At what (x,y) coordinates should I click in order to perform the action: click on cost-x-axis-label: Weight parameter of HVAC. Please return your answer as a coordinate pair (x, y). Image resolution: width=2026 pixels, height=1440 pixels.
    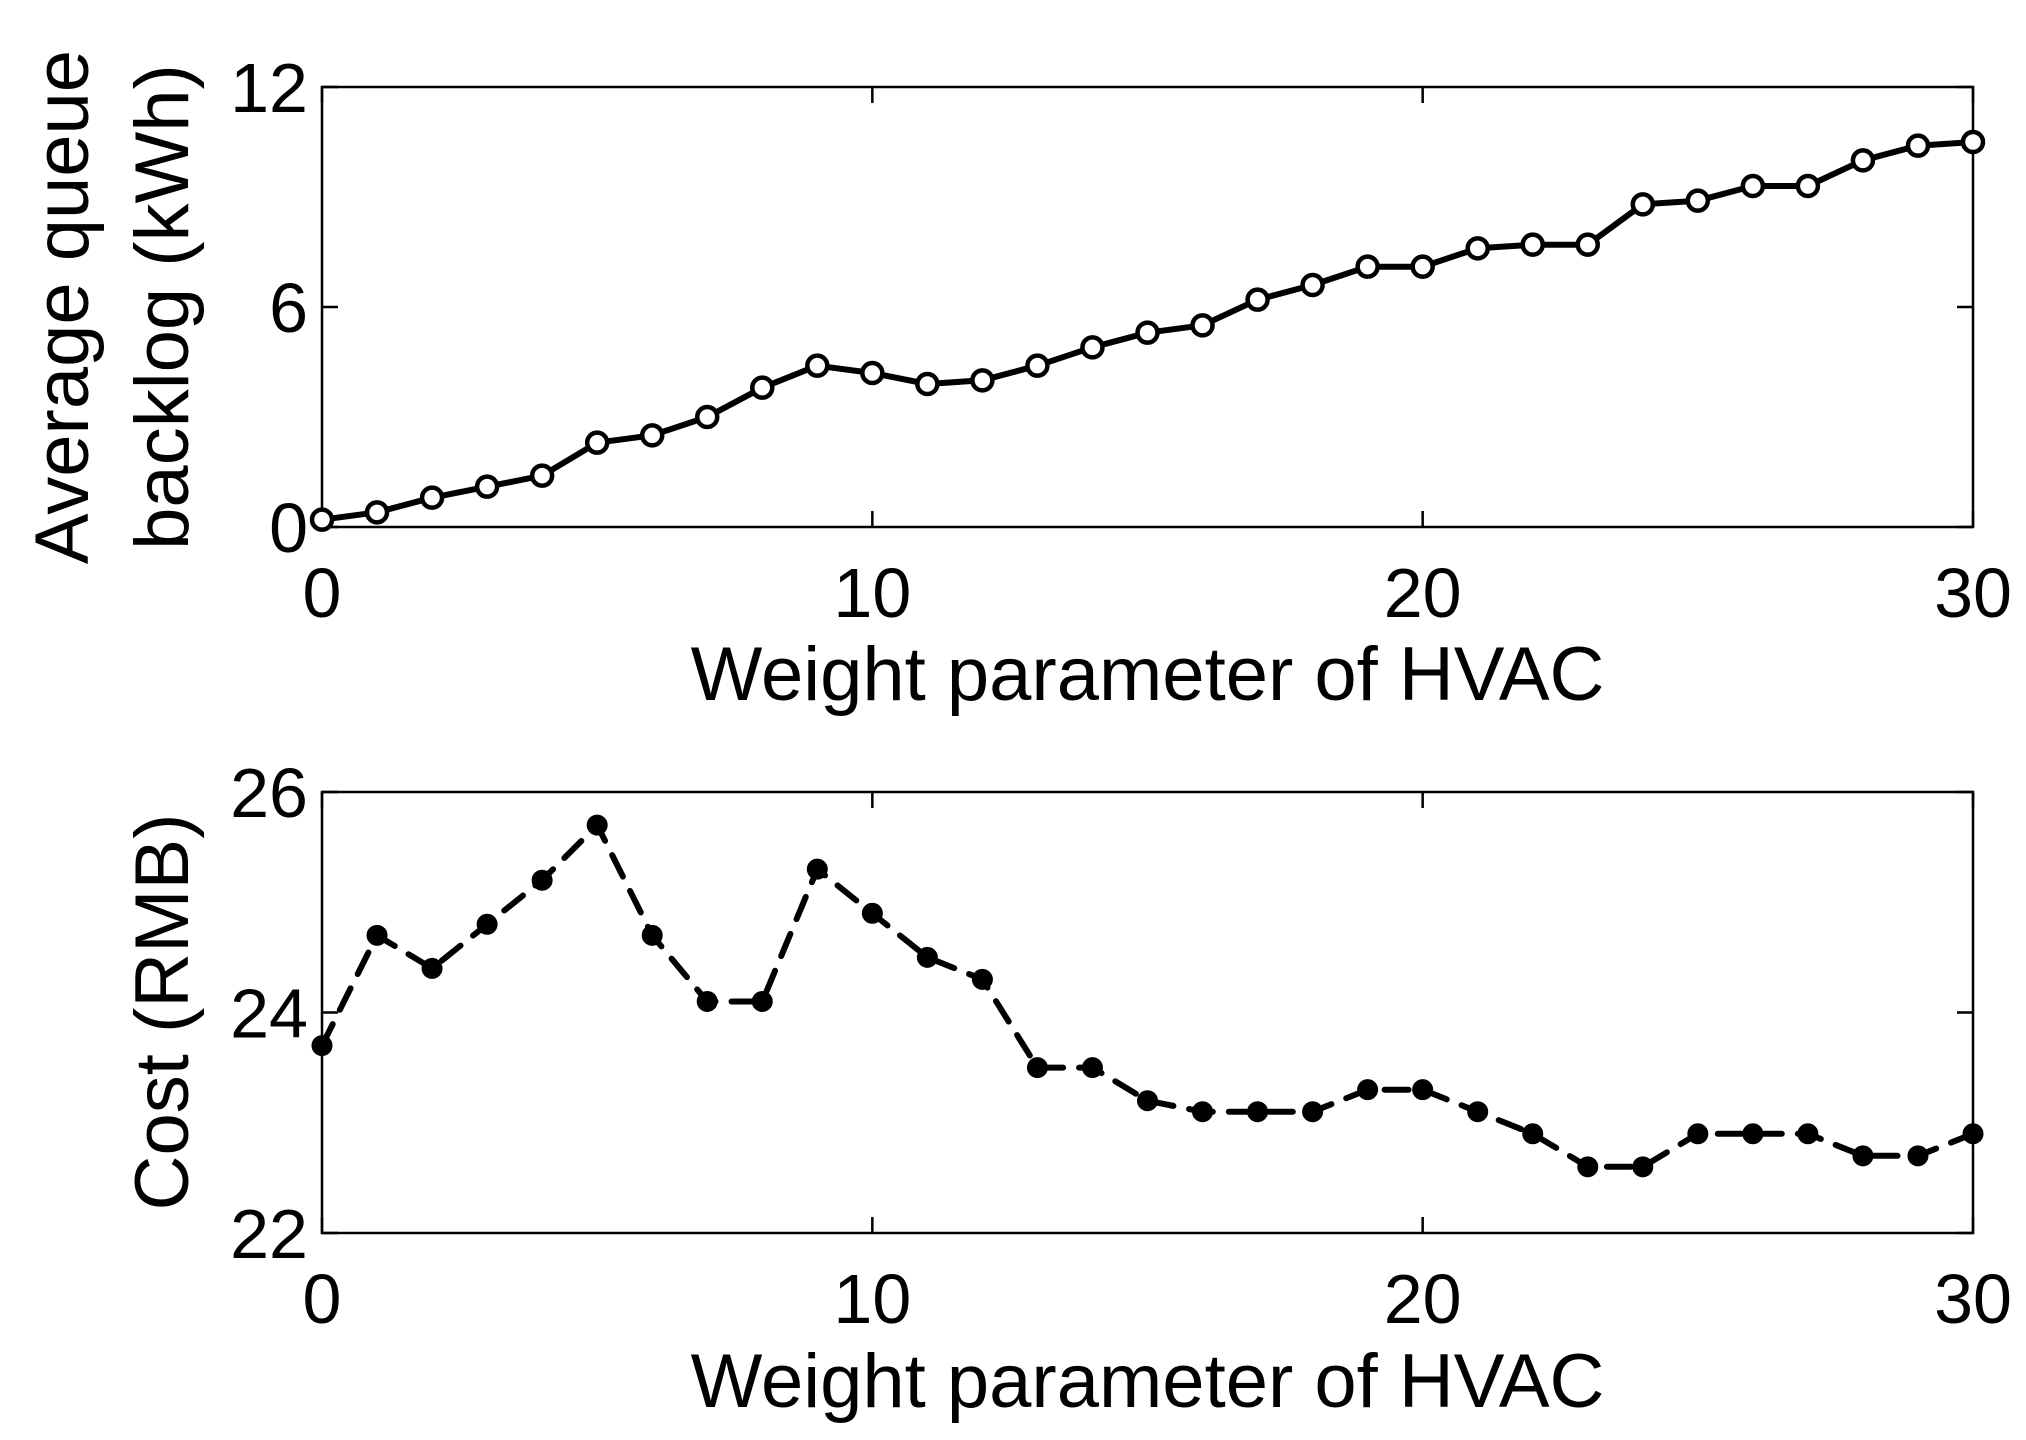
    Looking at the image, I should click on (1148, 1381).